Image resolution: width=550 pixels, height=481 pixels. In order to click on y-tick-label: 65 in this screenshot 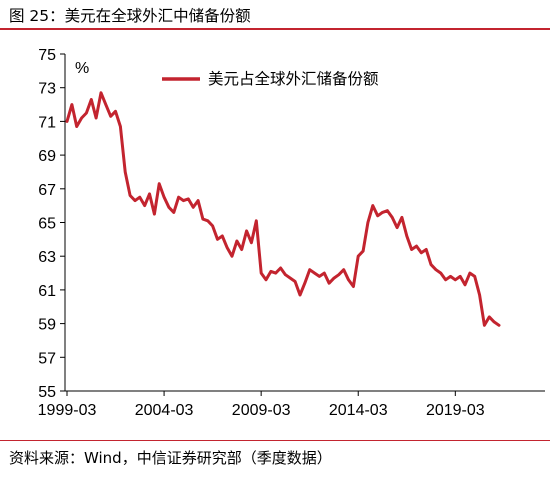, I will do `click(47, 224)`.